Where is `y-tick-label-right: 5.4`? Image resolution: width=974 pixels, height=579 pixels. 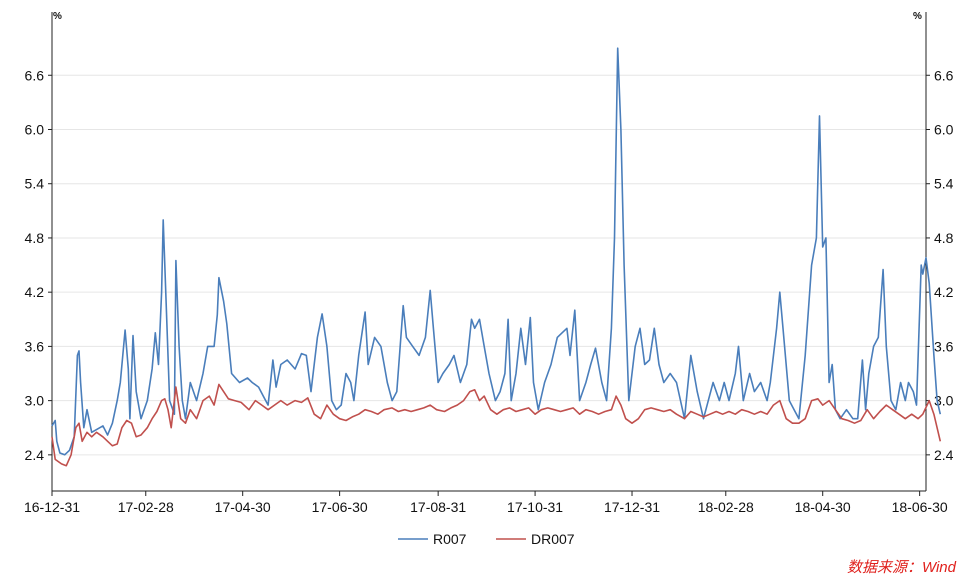
y-tick-label-right: 5.4 is located at coordinates (944, 184).